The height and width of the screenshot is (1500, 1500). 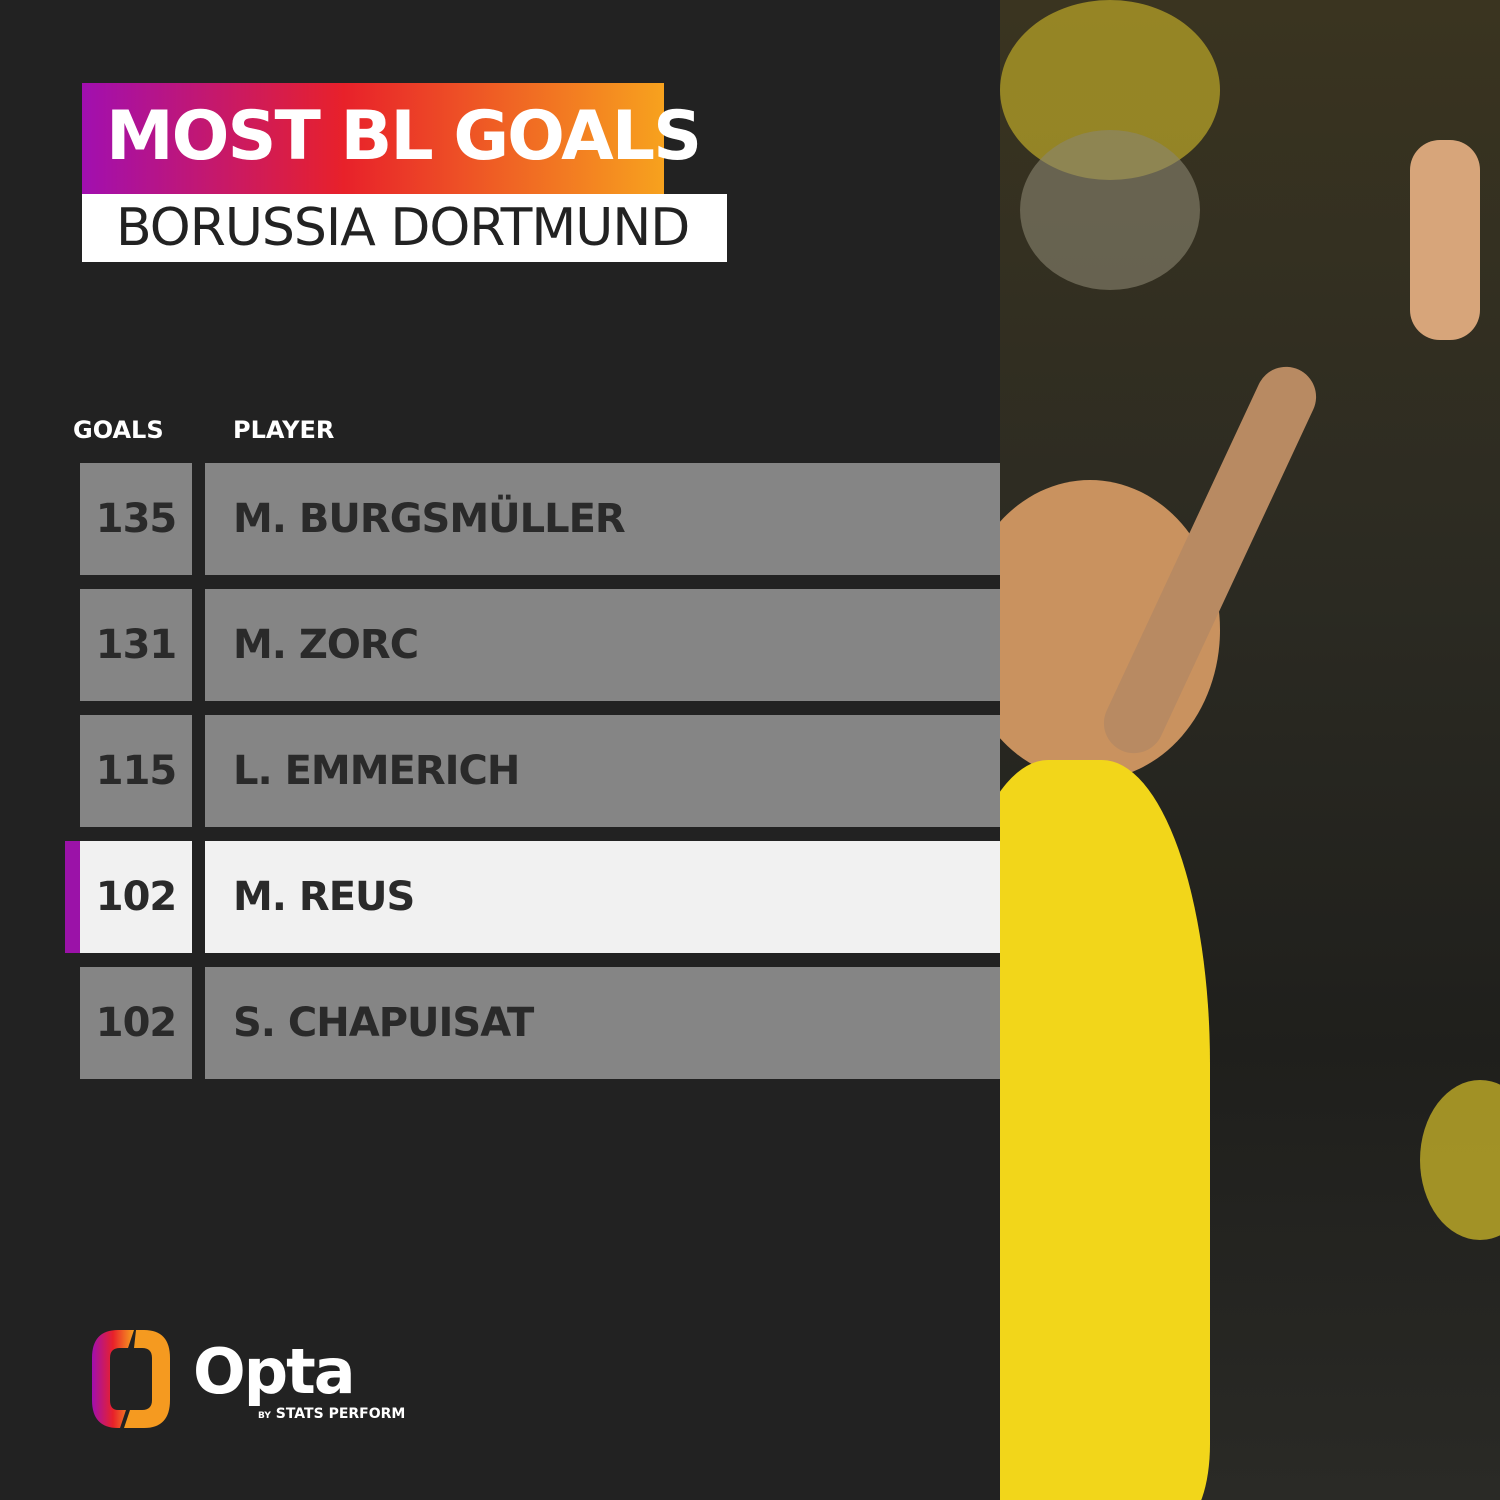 What do you see at coordinates (340, 1414) in the screenshot?
I see `tagline-text: STATS PERFORM` at bounding box center [340, 1414].